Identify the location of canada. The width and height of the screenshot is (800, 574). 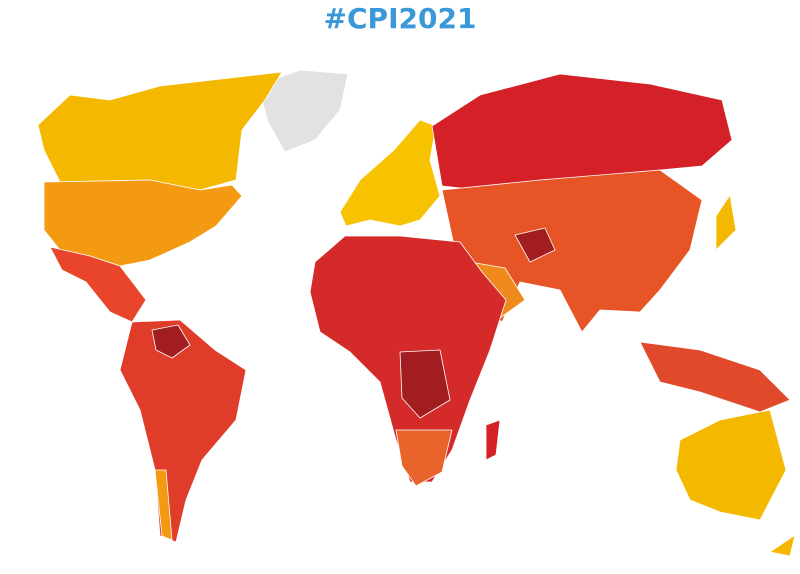
(160, 131).